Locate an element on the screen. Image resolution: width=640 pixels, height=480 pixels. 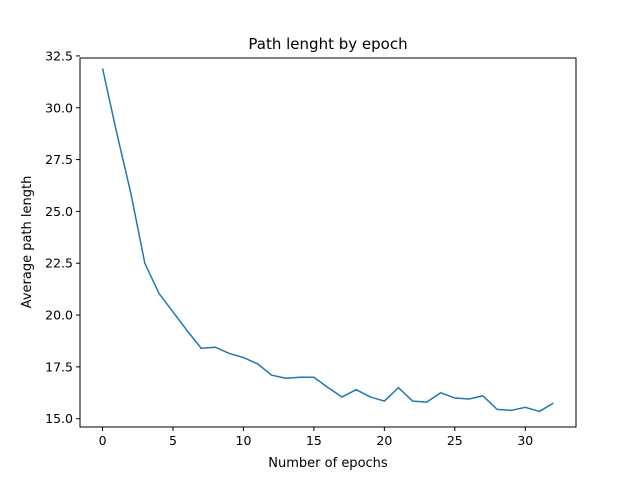
x-tick-label: 15 is located at coordinates (314, 440).